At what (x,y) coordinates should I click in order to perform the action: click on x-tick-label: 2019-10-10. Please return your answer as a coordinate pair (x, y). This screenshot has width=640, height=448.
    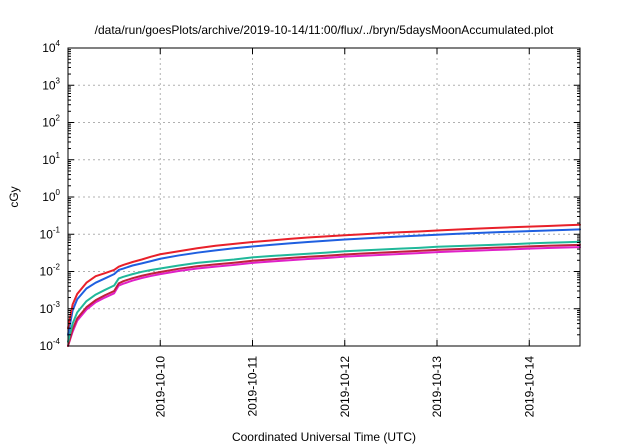
    Looking at the image, I should click on (160, 387).